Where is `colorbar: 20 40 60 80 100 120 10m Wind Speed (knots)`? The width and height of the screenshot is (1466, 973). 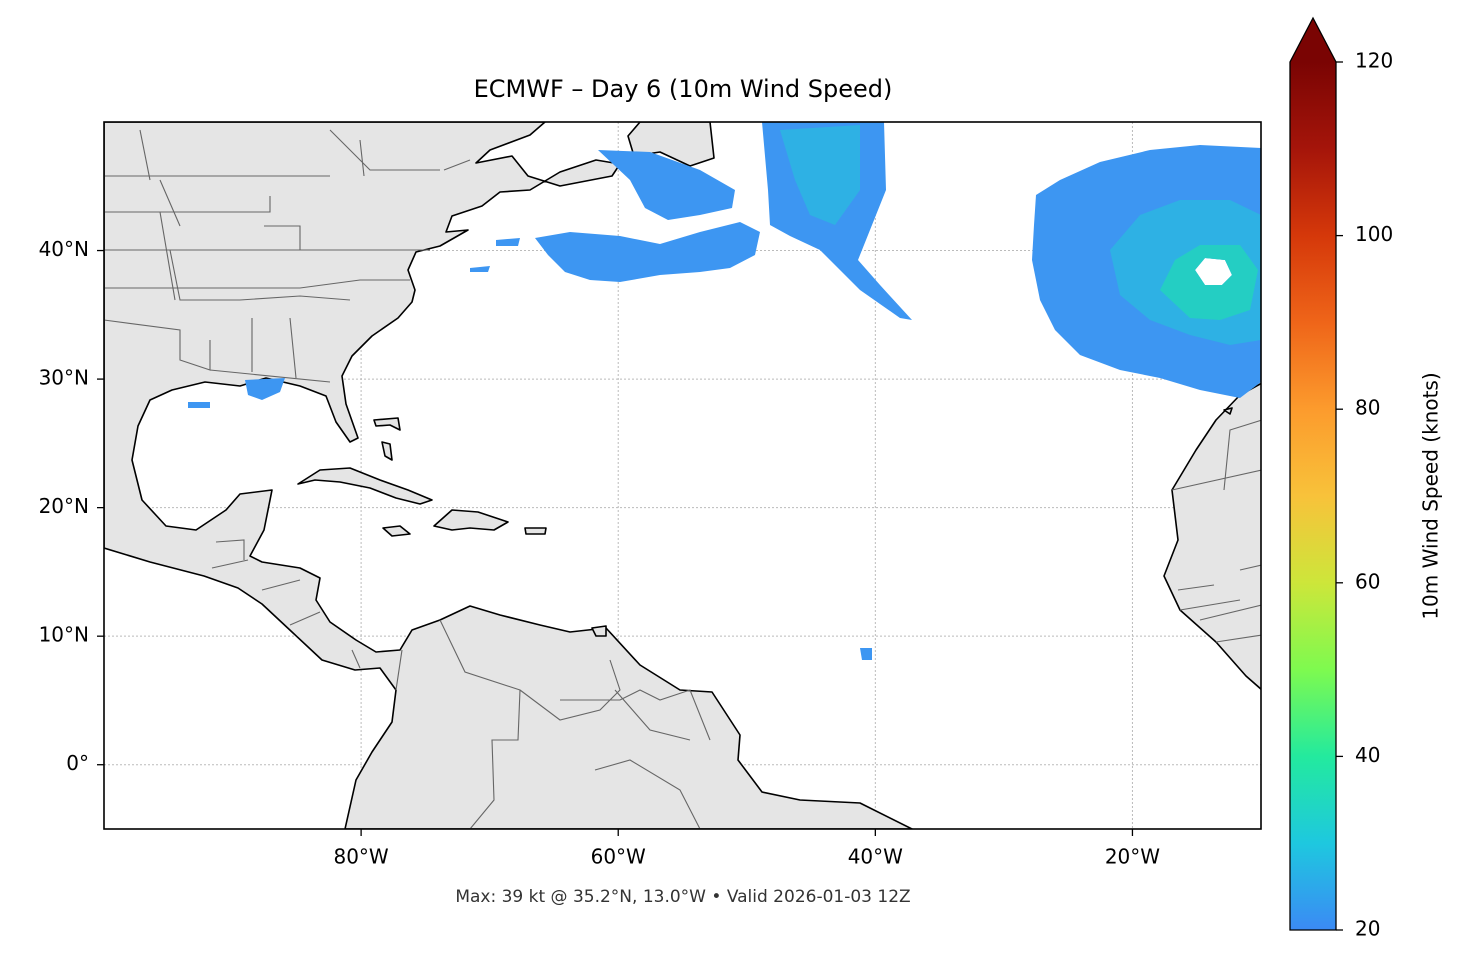 colorbar: 20 40 60 80 100 120 10m Wind Speed (knots) is located at coordinates (1366, 478).